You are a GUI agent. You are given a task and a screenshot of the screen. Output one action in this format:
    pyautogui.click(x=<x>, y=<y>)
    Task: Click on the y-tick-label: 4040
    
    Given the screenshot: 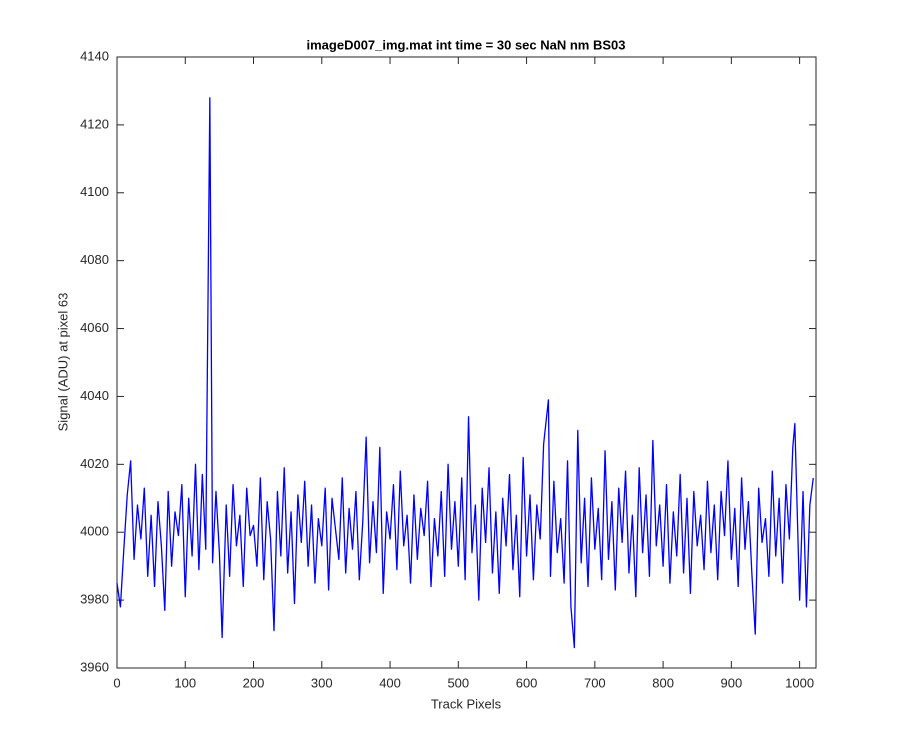 What is the action you would take?
    pyautogui.click(x=94, y=395)
    